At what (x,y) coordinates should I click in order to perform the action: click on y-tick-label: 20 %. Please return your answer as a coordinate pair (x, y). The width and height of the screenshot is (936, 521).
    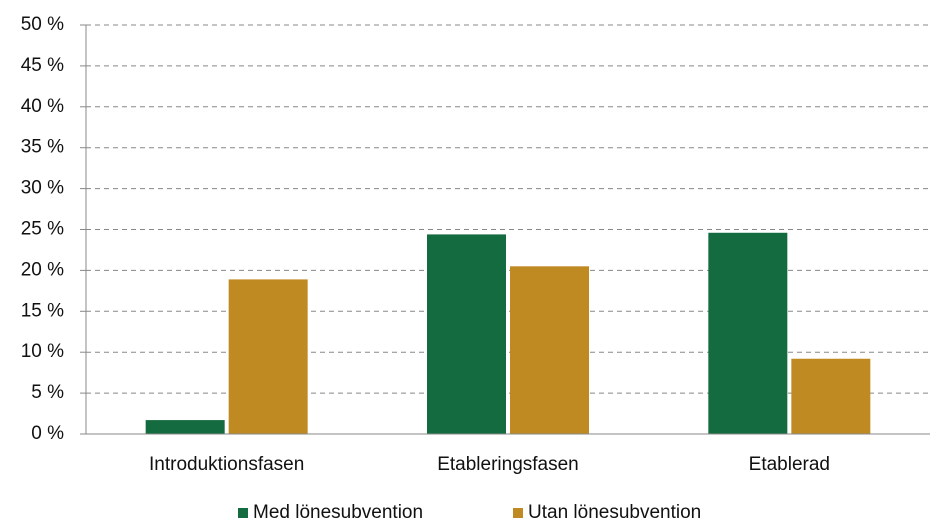
    Looking at the image, I should click on (42, 269).